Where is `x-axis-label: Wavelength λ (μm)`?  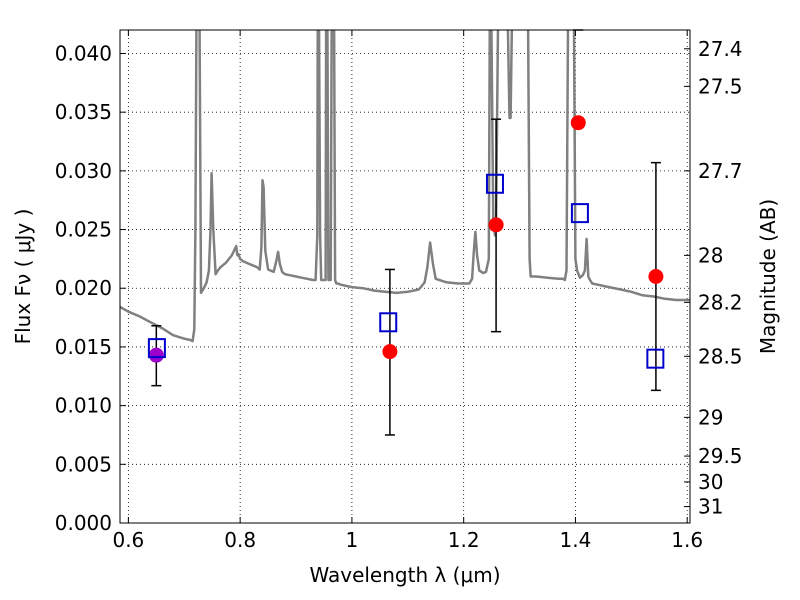
x-axis-label: Wavelength λ (μm) is located at coordinates (404, 575).